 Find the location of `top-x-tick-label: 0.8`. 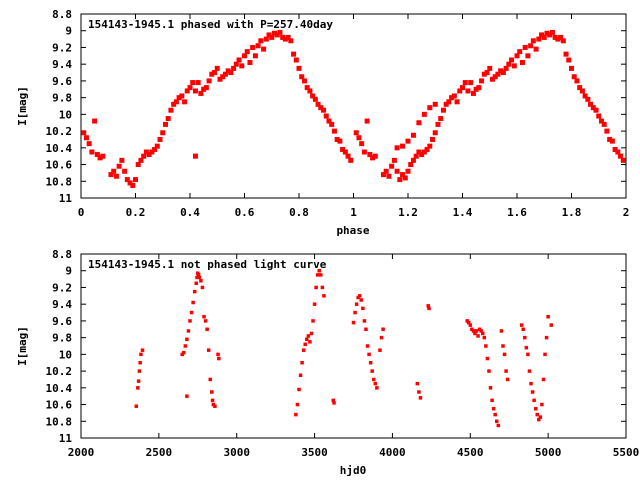

top-x-tick-label: 0.8 is located at coordinates (299, 212).